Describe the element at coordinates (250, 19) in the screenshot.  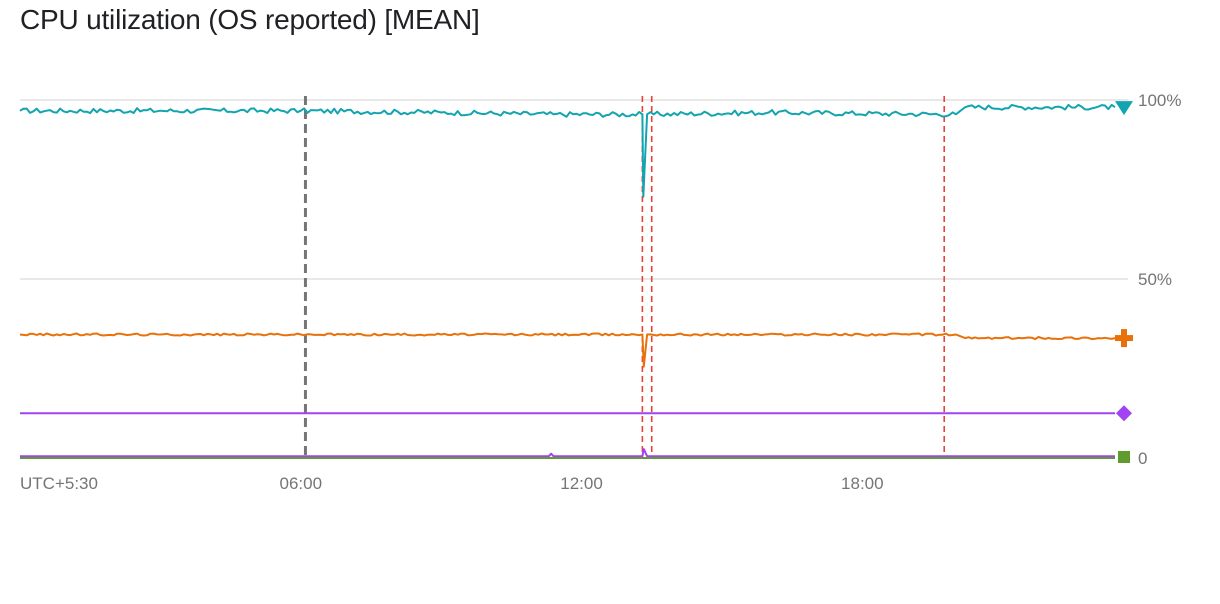
I see `chart-title: CPU utilization (OS reported) [MEAN]` at that location.